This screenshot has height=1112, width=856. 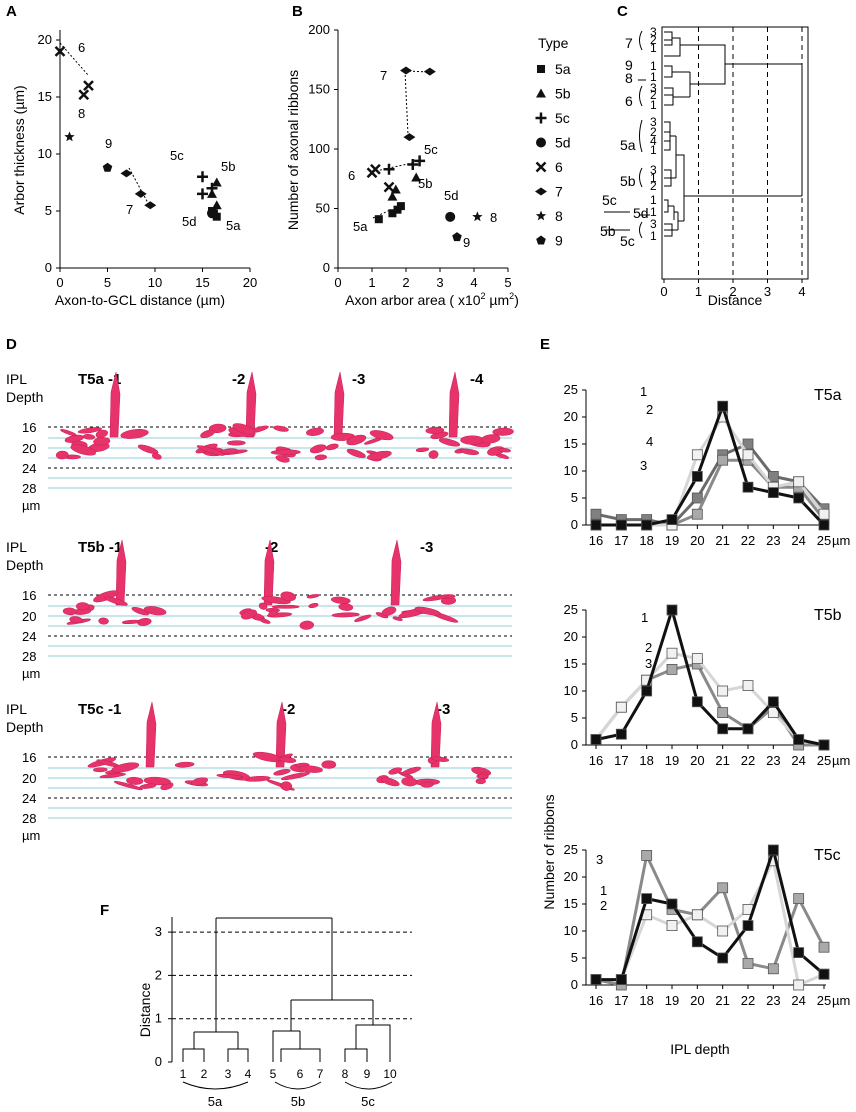 I want to click on a-xtick-label: 5, so click(x=107, y=282).